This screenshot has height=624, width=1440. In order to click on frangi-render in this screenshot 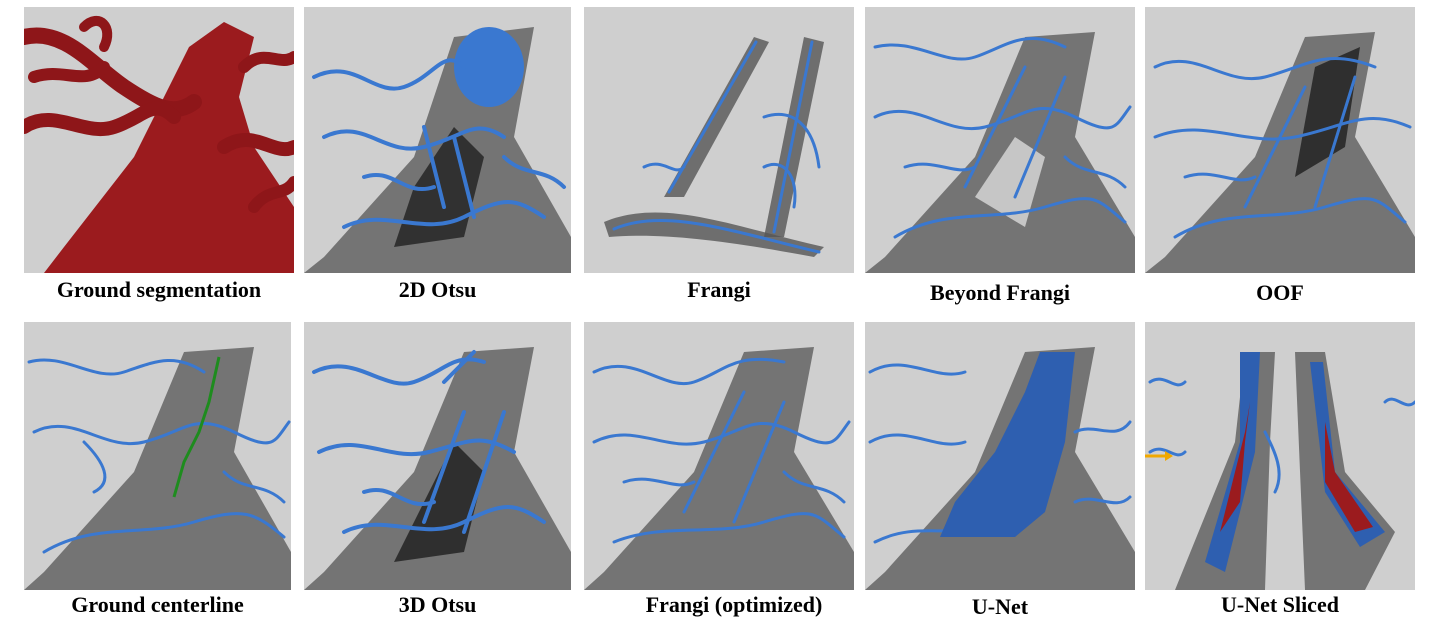, I will do `click(719, 140)`.